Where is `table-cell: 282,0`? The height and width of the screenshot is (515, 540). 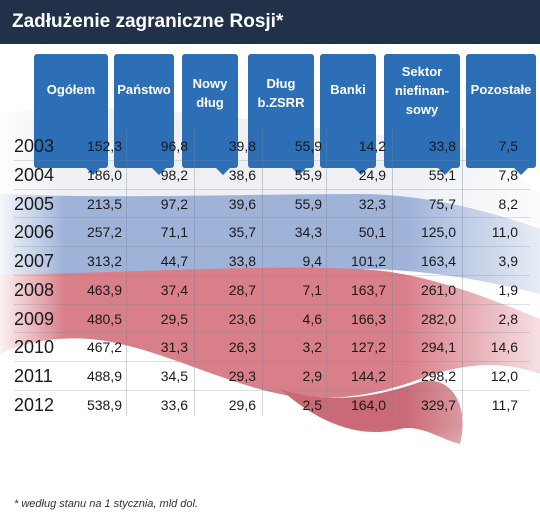 table-cell: 282,0 is located at coordinates (438, 318).